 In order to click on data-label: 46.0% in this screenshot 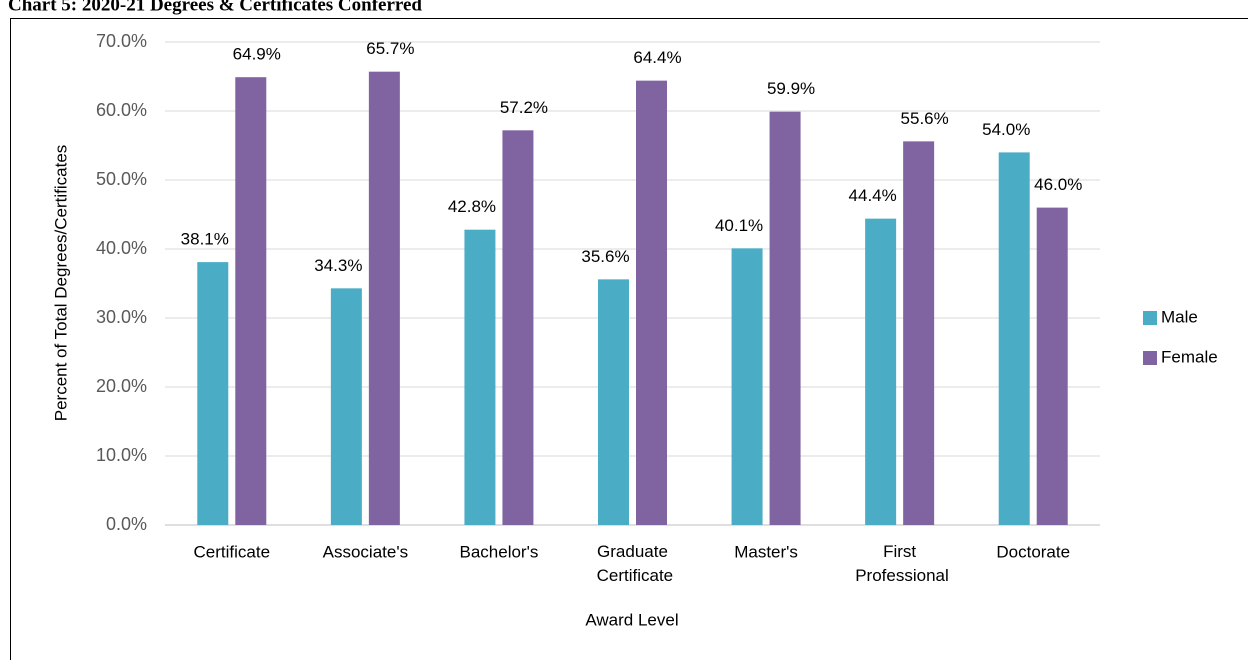, I will do `click(1058, 184)`.